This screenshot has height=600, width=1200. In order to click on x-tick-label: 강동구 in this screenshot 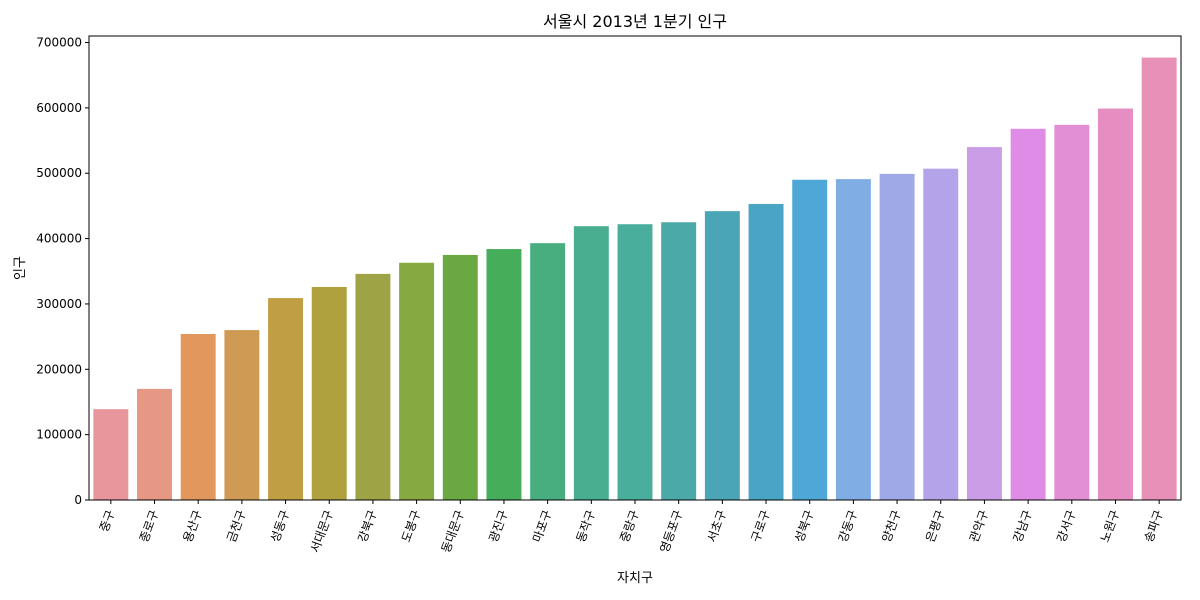, I will do `click(848, 526)`.